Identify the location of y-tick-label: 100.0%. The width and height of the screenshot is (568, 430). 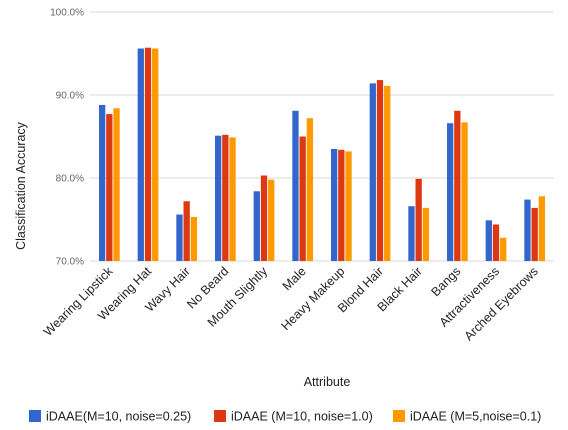
(67, 13).